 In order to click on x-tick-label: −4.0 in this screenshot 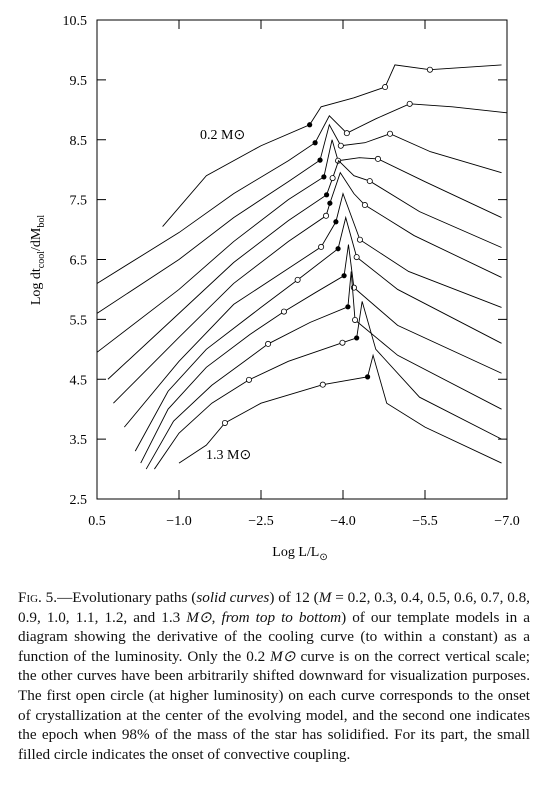, I will do `click(342, 521)`.